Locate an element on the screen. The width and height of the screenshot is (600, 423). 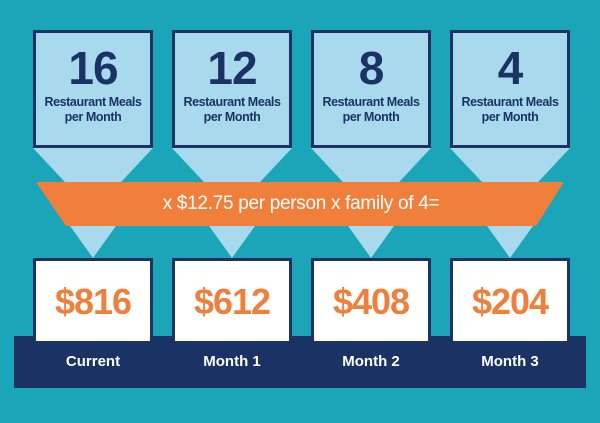
meal-count: 4 is located at coordinates (510, 68).